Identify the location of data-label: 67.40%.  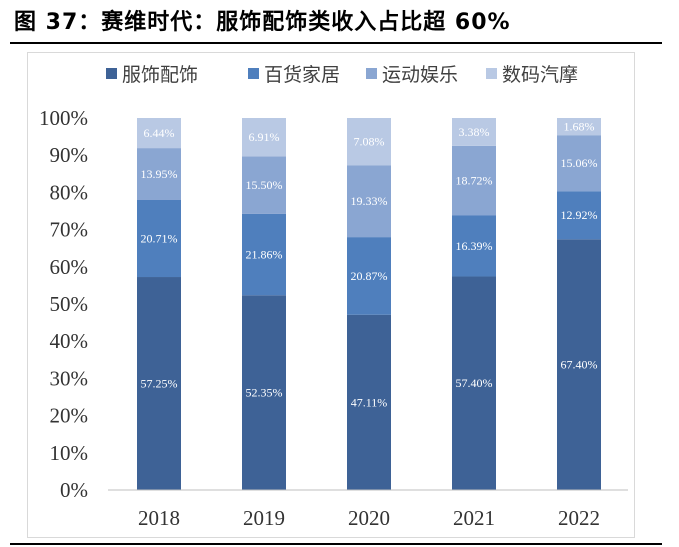
(579, 365).